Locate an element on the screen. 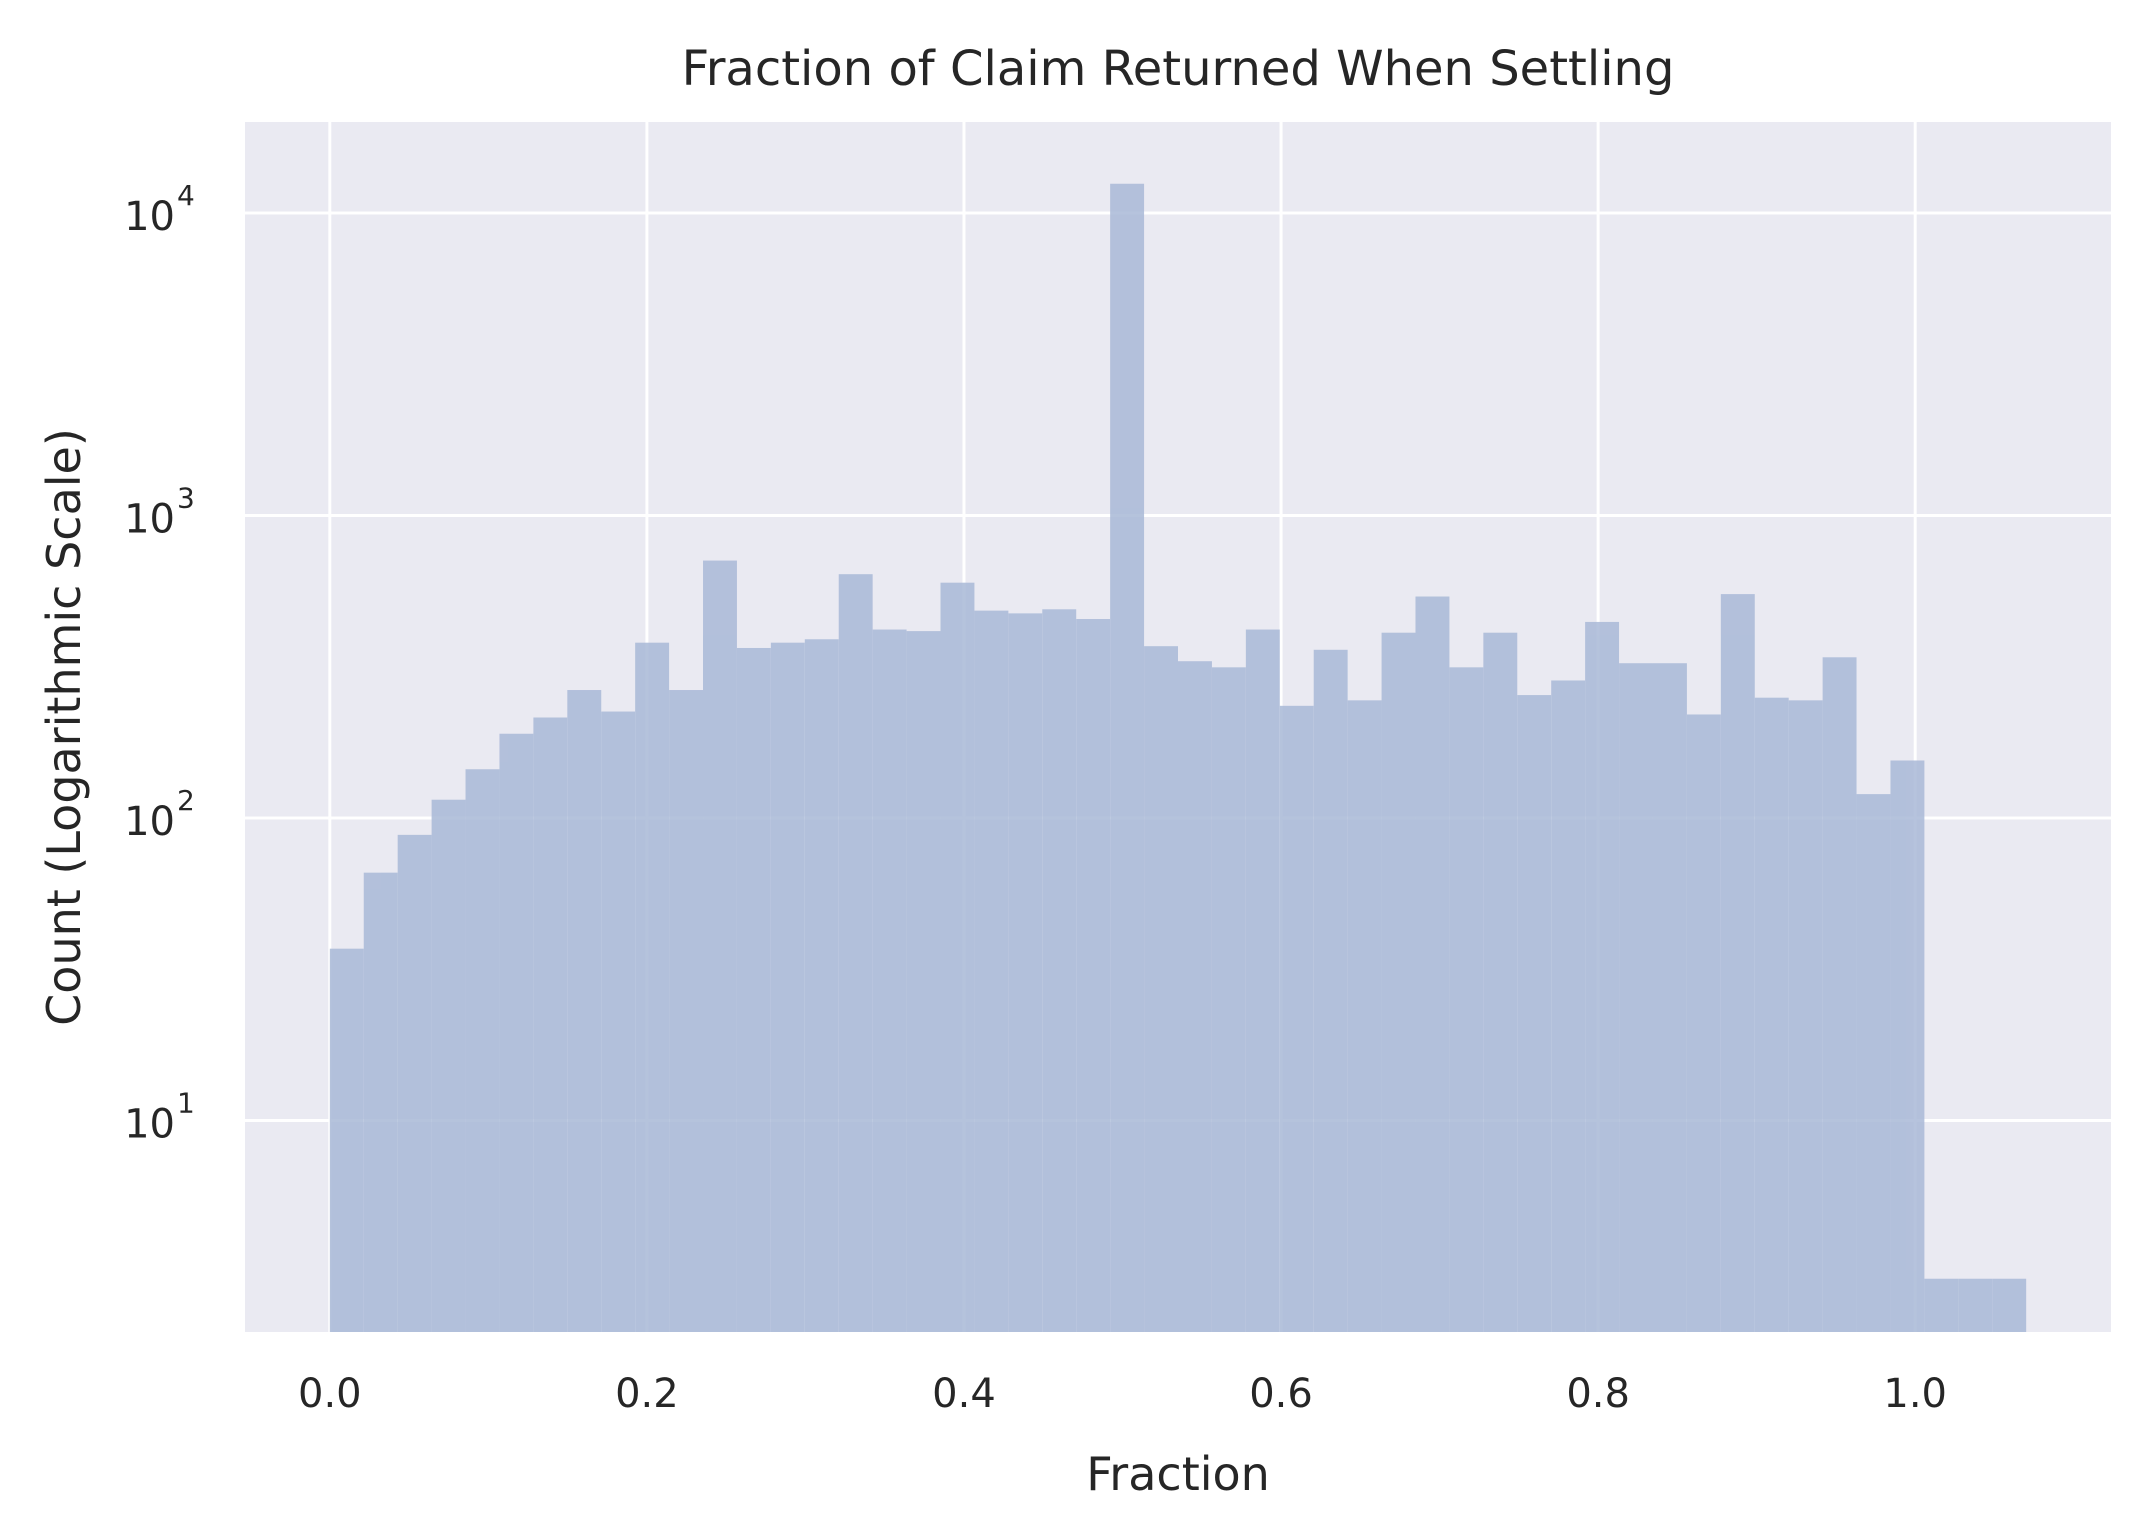 Image resolution: width=2144 pixels, height=1538 pixels. y-tick-exponent: 2 is located at coordinates (186, 800).